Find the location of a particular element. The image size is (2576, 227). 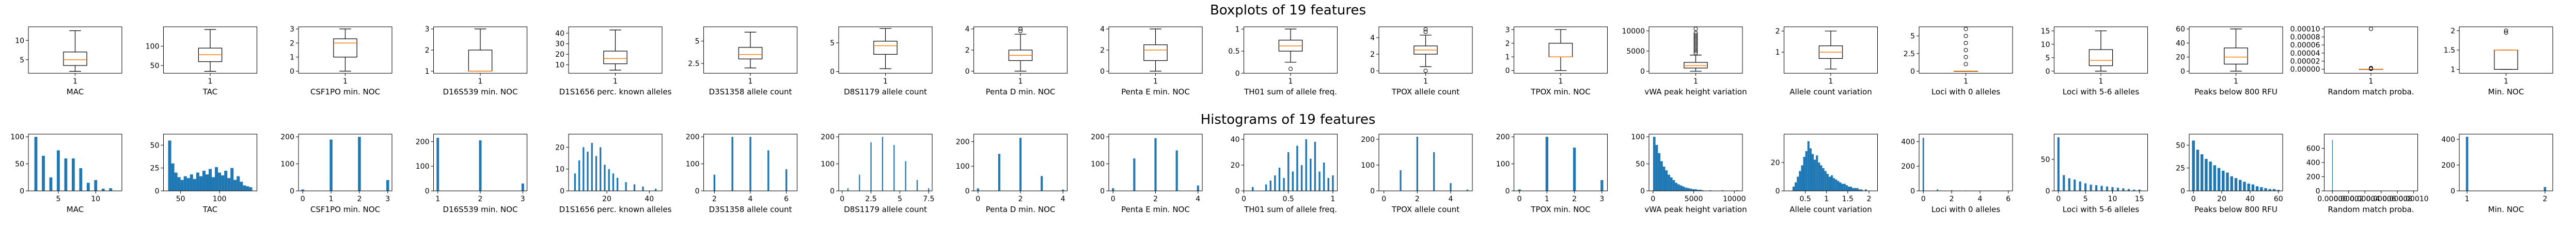

x-tick-label: 1 is located at coordinates (616, 81).